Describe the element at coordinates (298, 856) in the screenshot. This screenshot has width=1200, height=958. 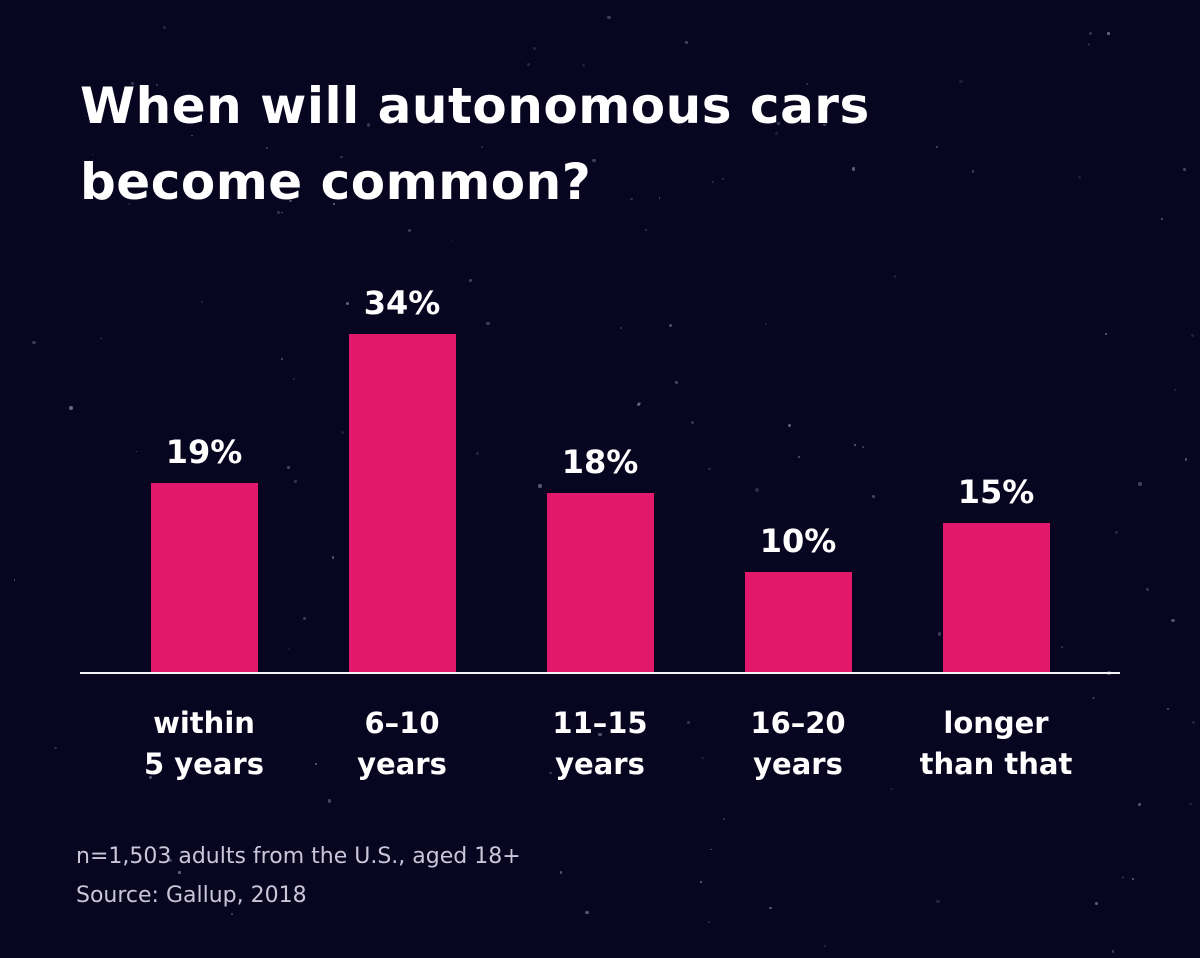
I see `sample-size-note: n=1,503 adults from the U.S., aged 18+` at that location.